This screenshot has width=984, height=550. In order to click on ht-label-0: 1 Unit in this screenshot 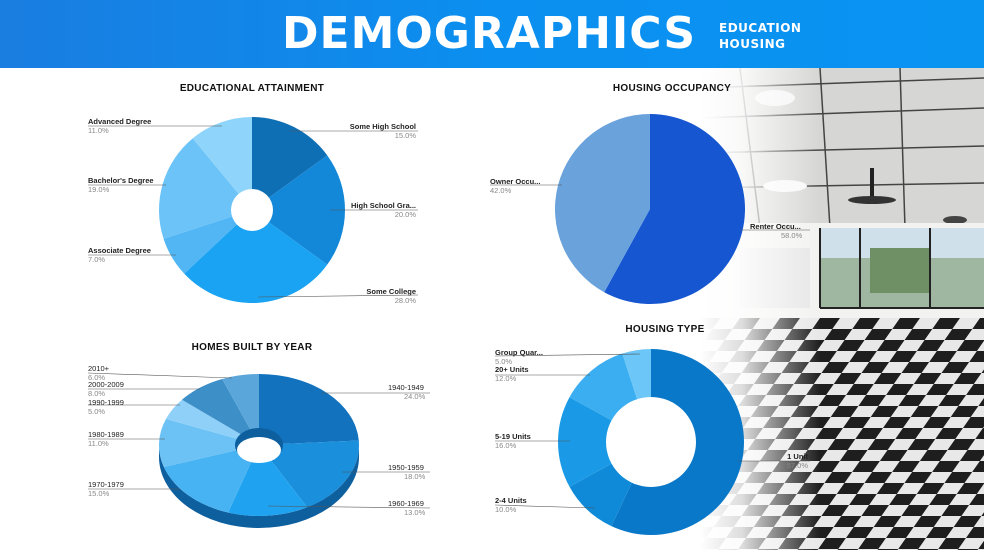, I will do `click(797, 456)`.